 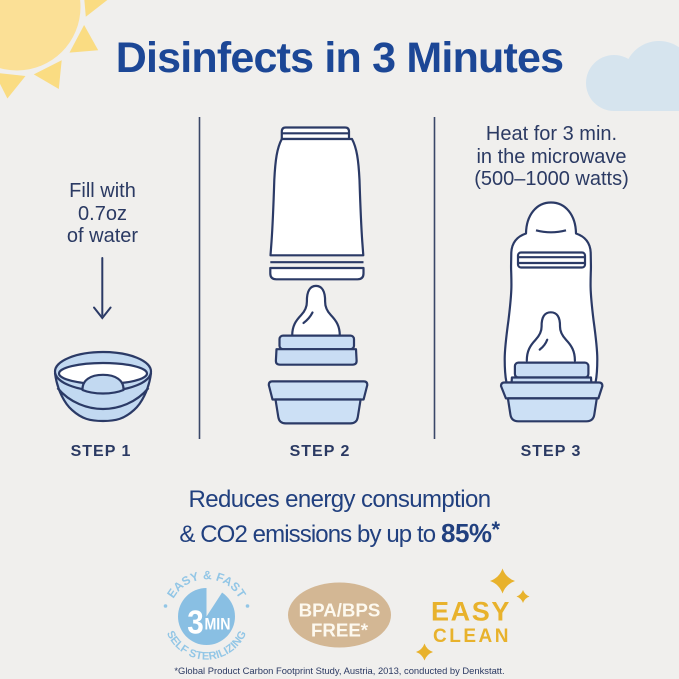 I want to click on svg-text: EASY, so click(x=471, y=612).